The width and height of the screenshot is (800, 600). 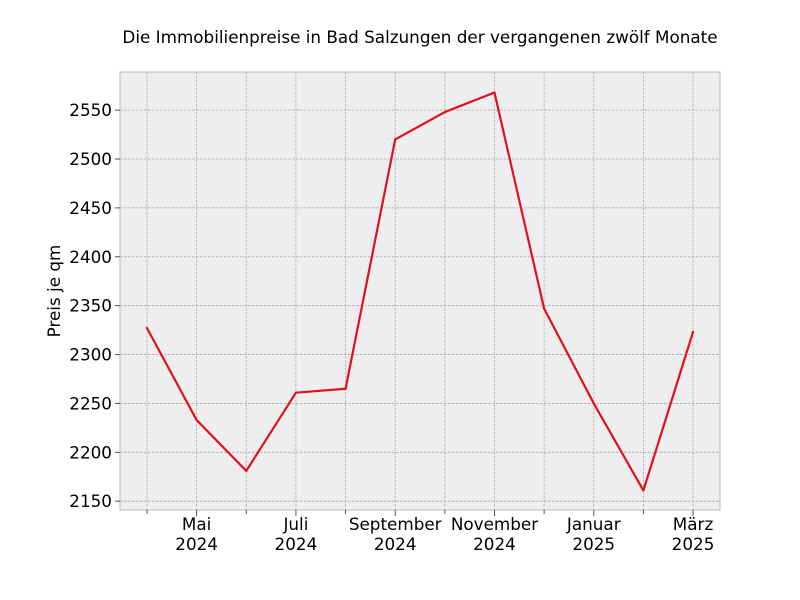 I want to click on x-tick-label-month: Juli, so click(x=295, y=524).